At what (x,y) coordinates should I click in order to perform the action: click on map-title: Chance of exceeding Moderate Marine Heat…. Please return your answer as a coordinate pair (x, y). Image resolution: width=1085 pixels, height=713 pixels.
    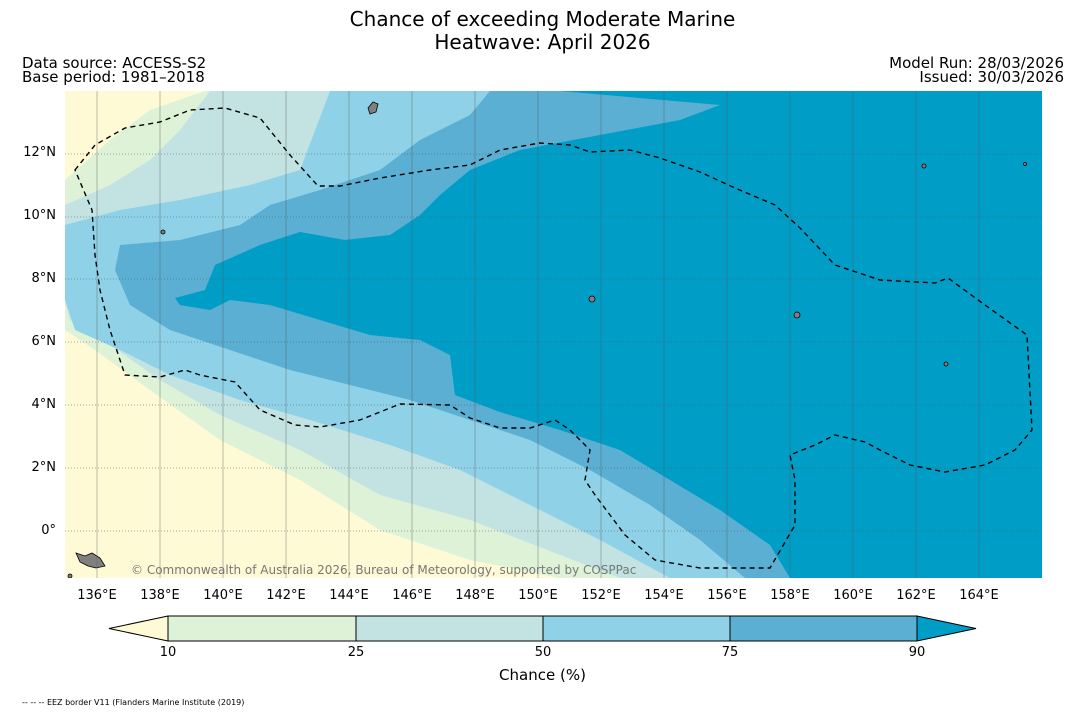
    Looking at the image, I should click on (542, 31).